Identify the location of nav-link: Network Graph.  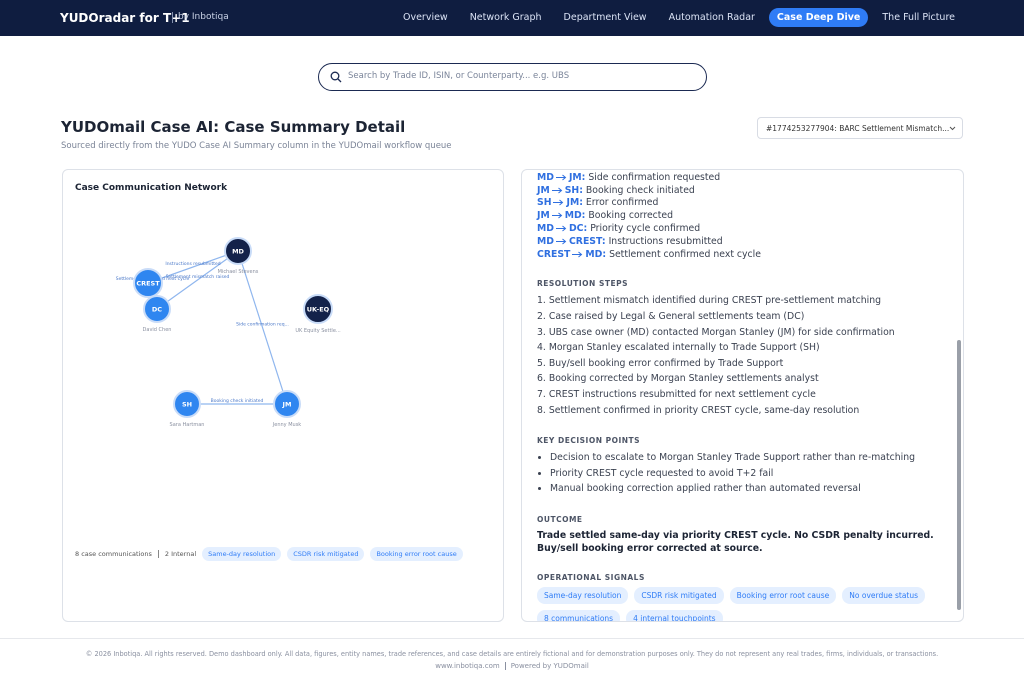
(505, 17).